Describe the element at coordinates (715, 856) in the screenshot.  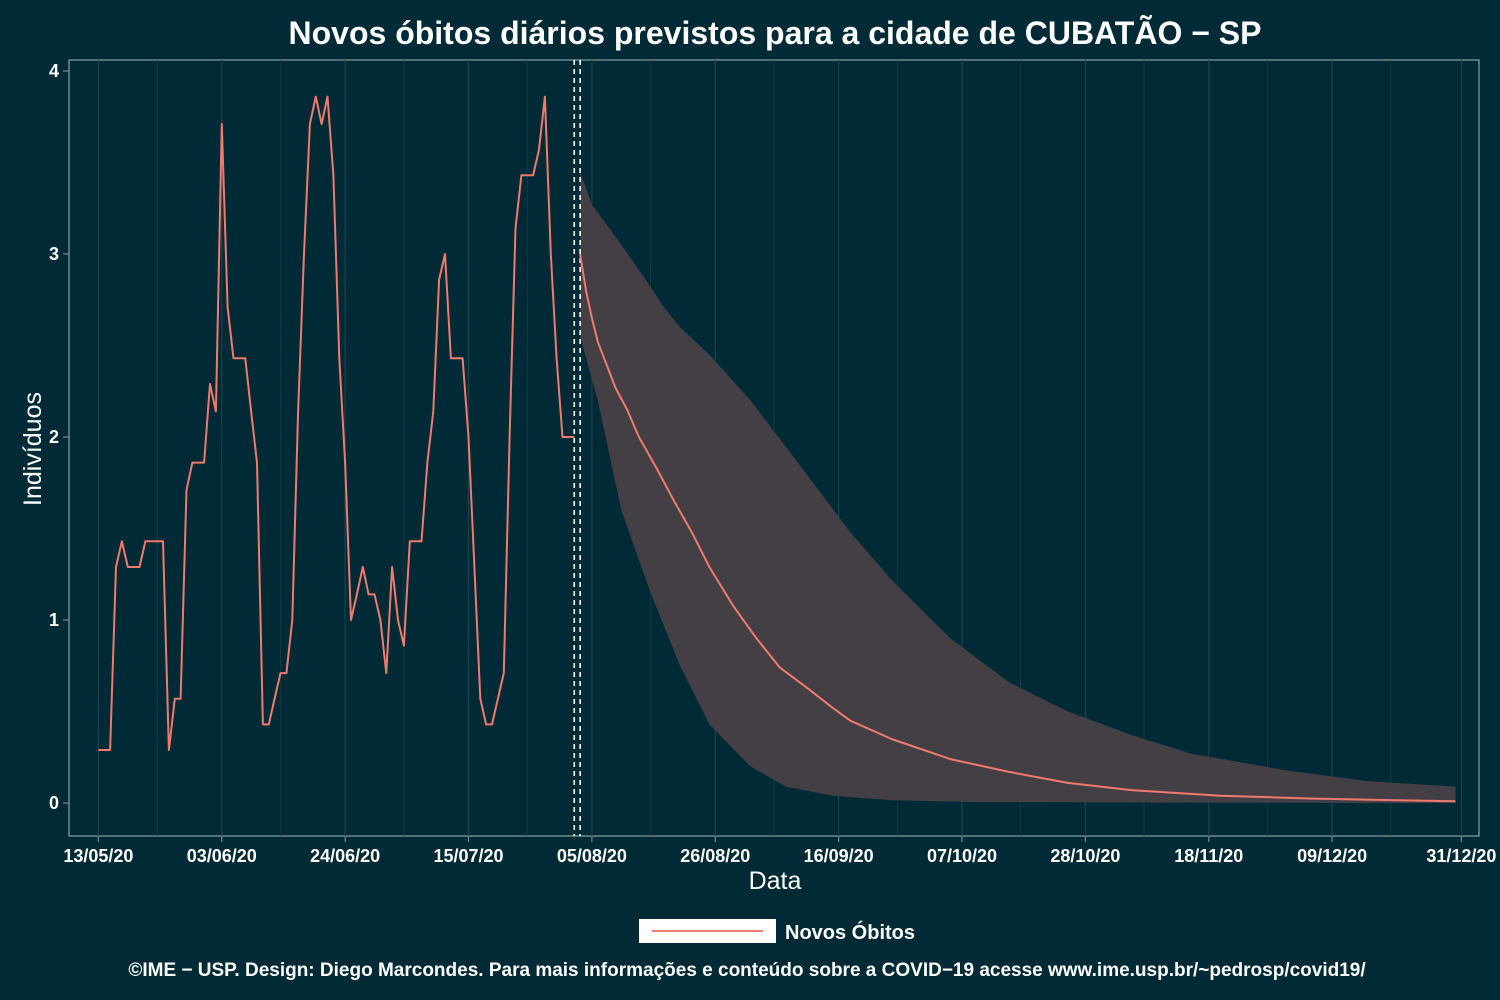
I see `x-tick-label: 26/08/20` at that location.